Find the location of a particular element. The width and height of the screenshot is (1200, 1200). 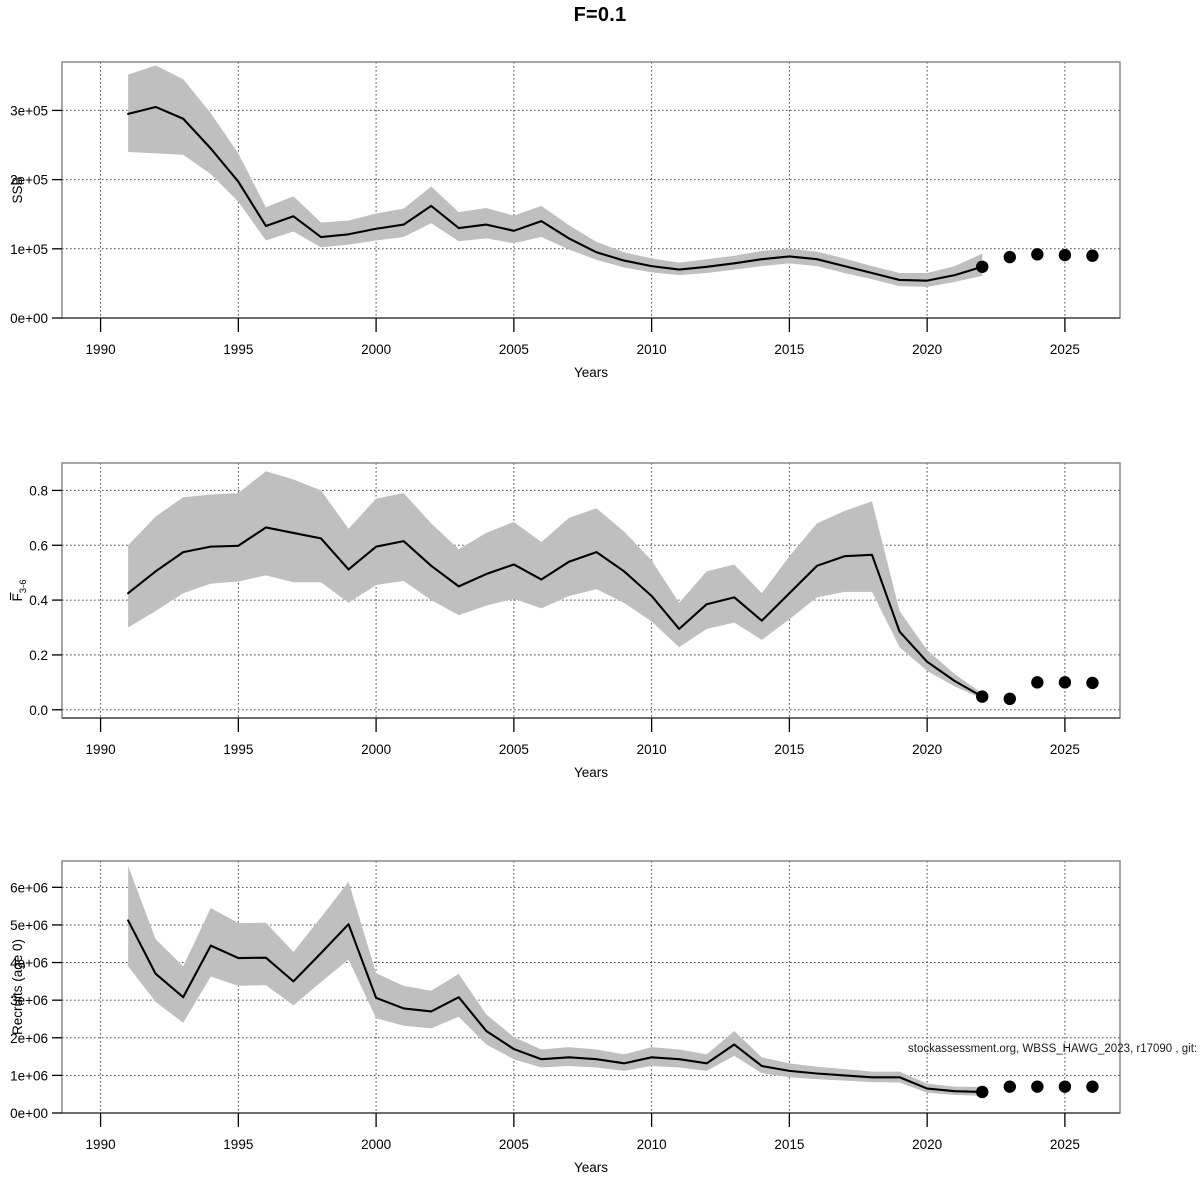

y-axis-title: Recruits (age 0) is located at coordinates (17, 987).